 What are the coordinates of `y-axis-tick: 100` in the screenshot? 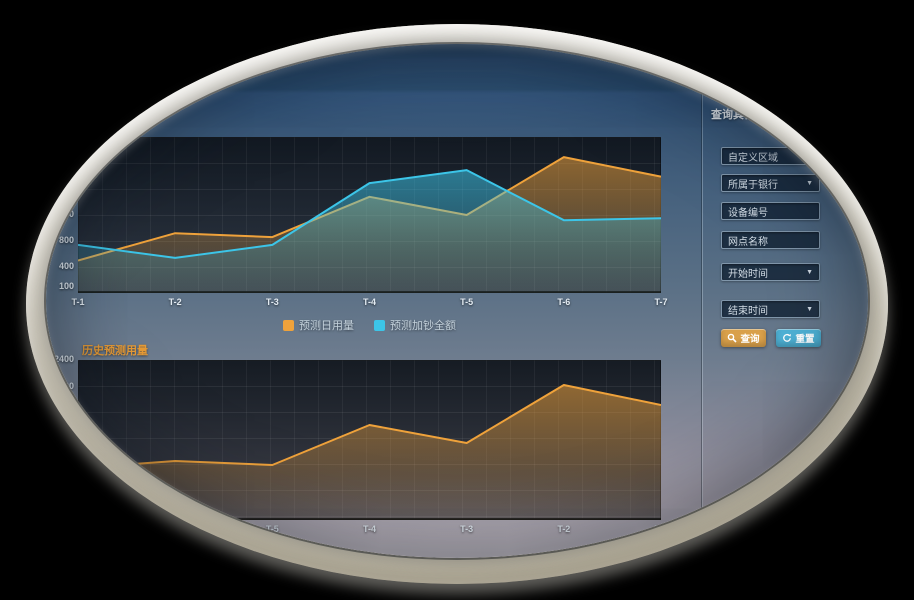 It's located at (66, 285).